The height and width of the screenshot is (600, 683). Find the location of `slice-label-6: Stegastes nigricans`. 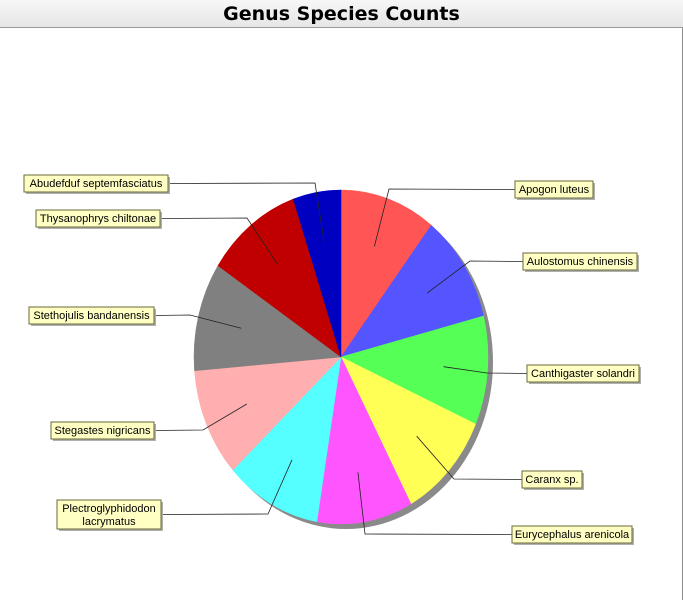

slice-label-6: Stegastes nigricans is located at coordinates (103, 431).